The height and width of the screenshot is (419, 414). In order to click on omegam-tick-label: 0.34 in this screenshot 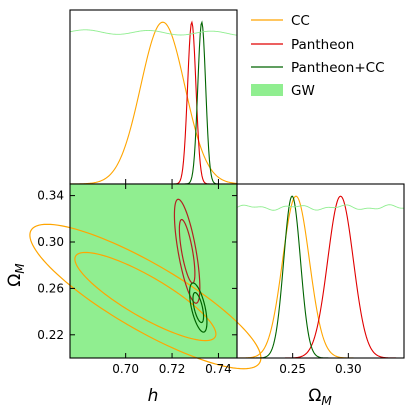, I will do `click(50, 196)`.